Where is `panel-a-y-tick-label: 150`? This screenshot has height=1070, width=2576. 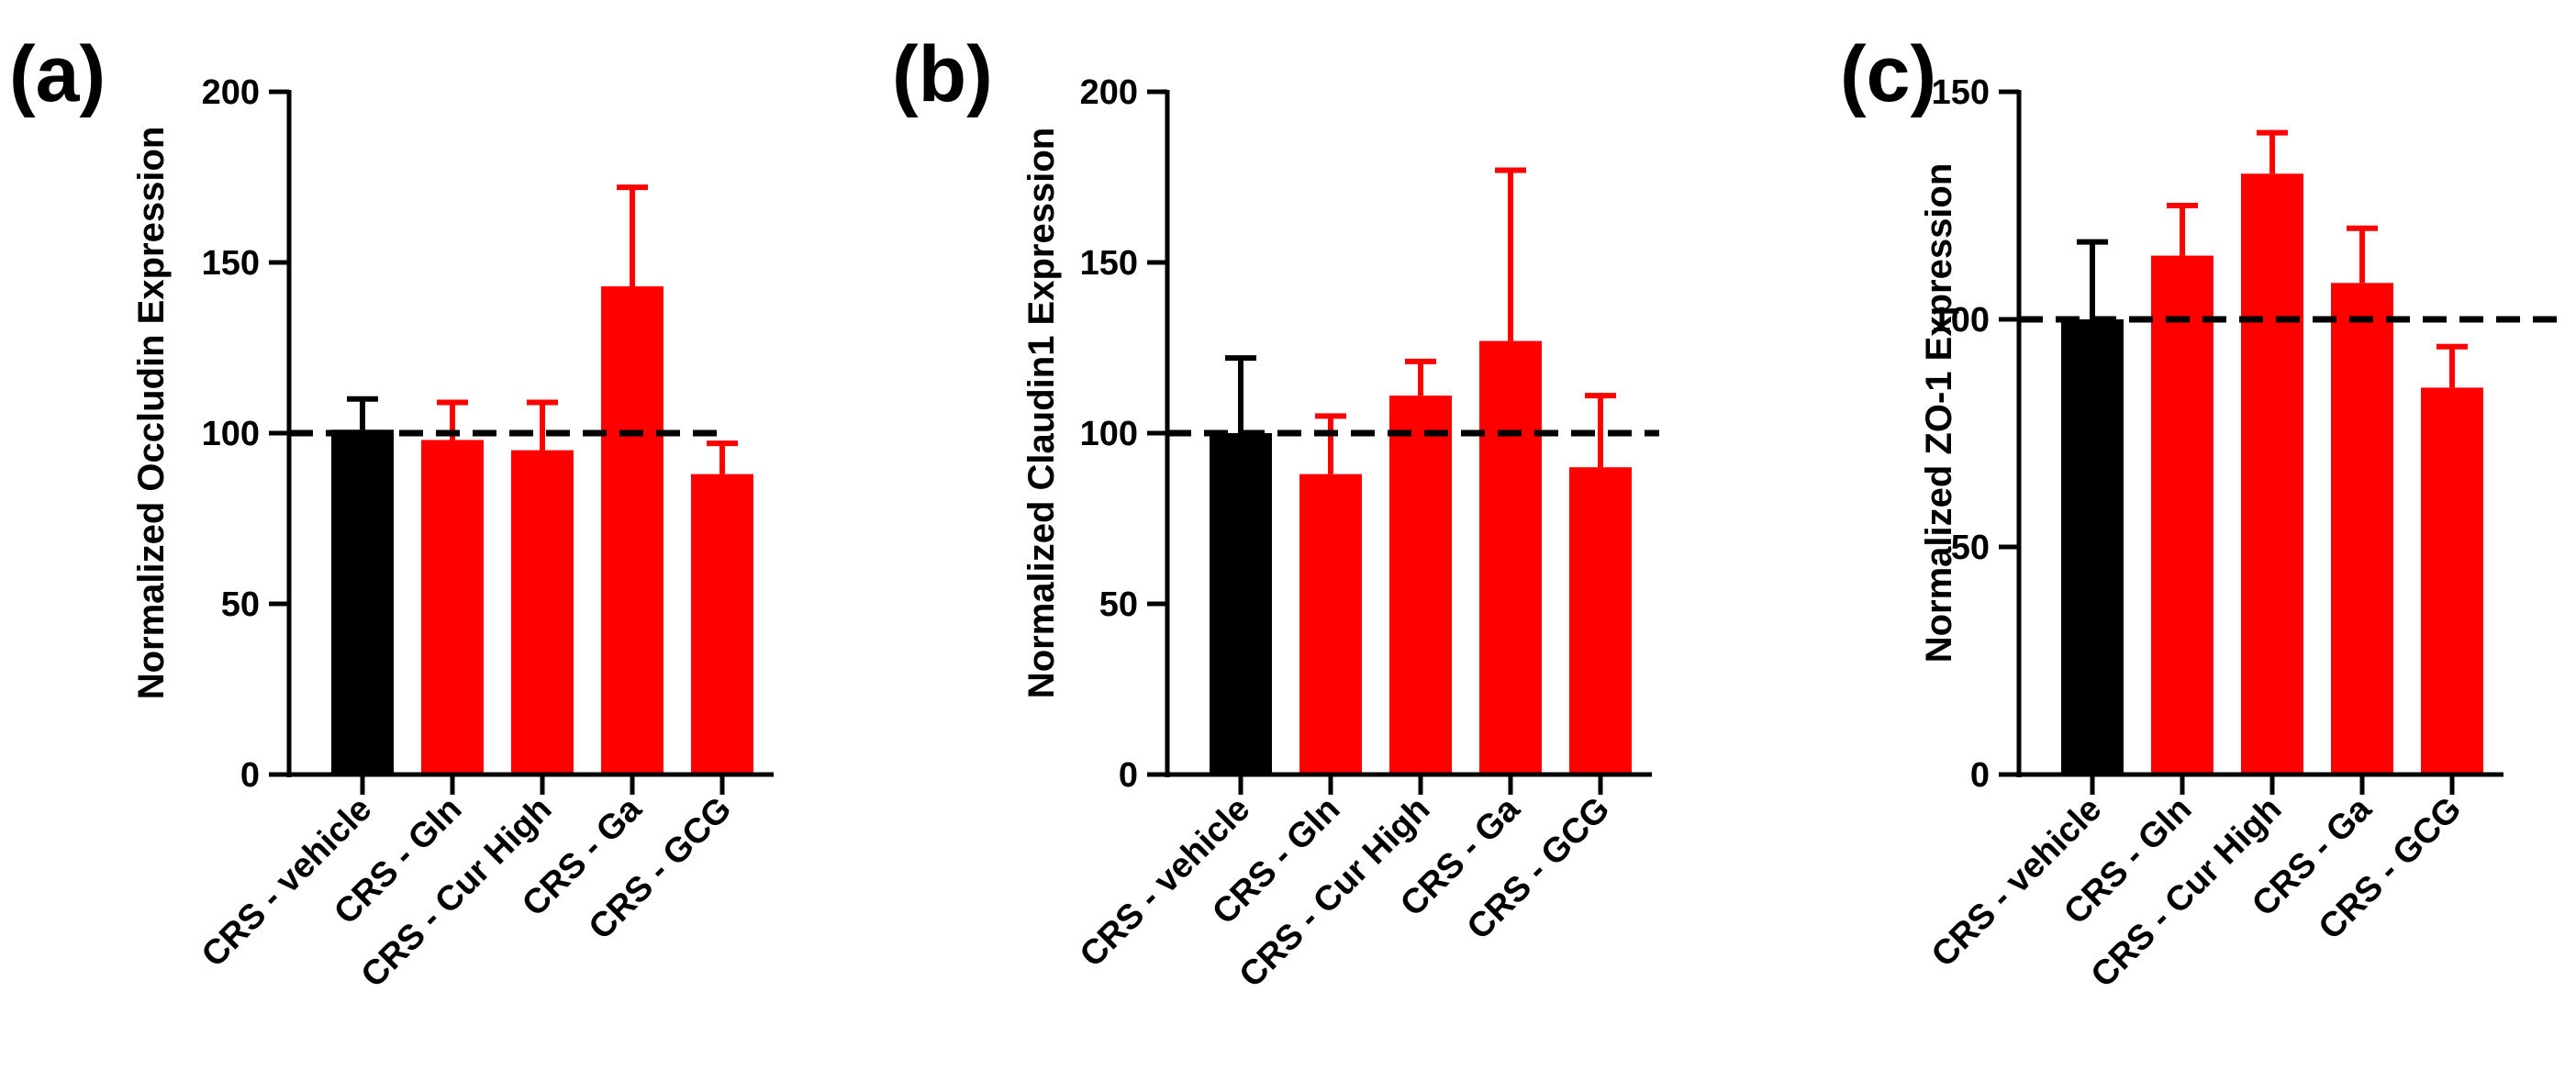
panel-a-y-tick-label: 150 is located at coordinates (231, 263).